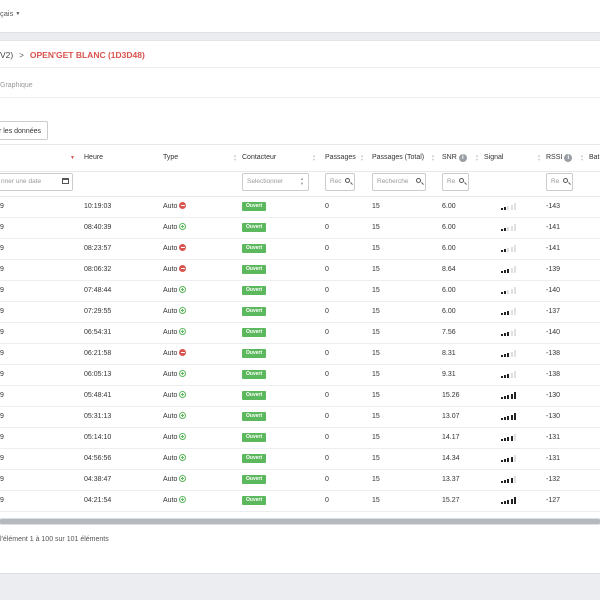 This screenshot has width=600, height=600. Describe the element at coordinates (300, 375) in the screenshot. I see `table-row: 9 06:05:13 Auto Ouvert 0 15 9.31 -138` at that location.